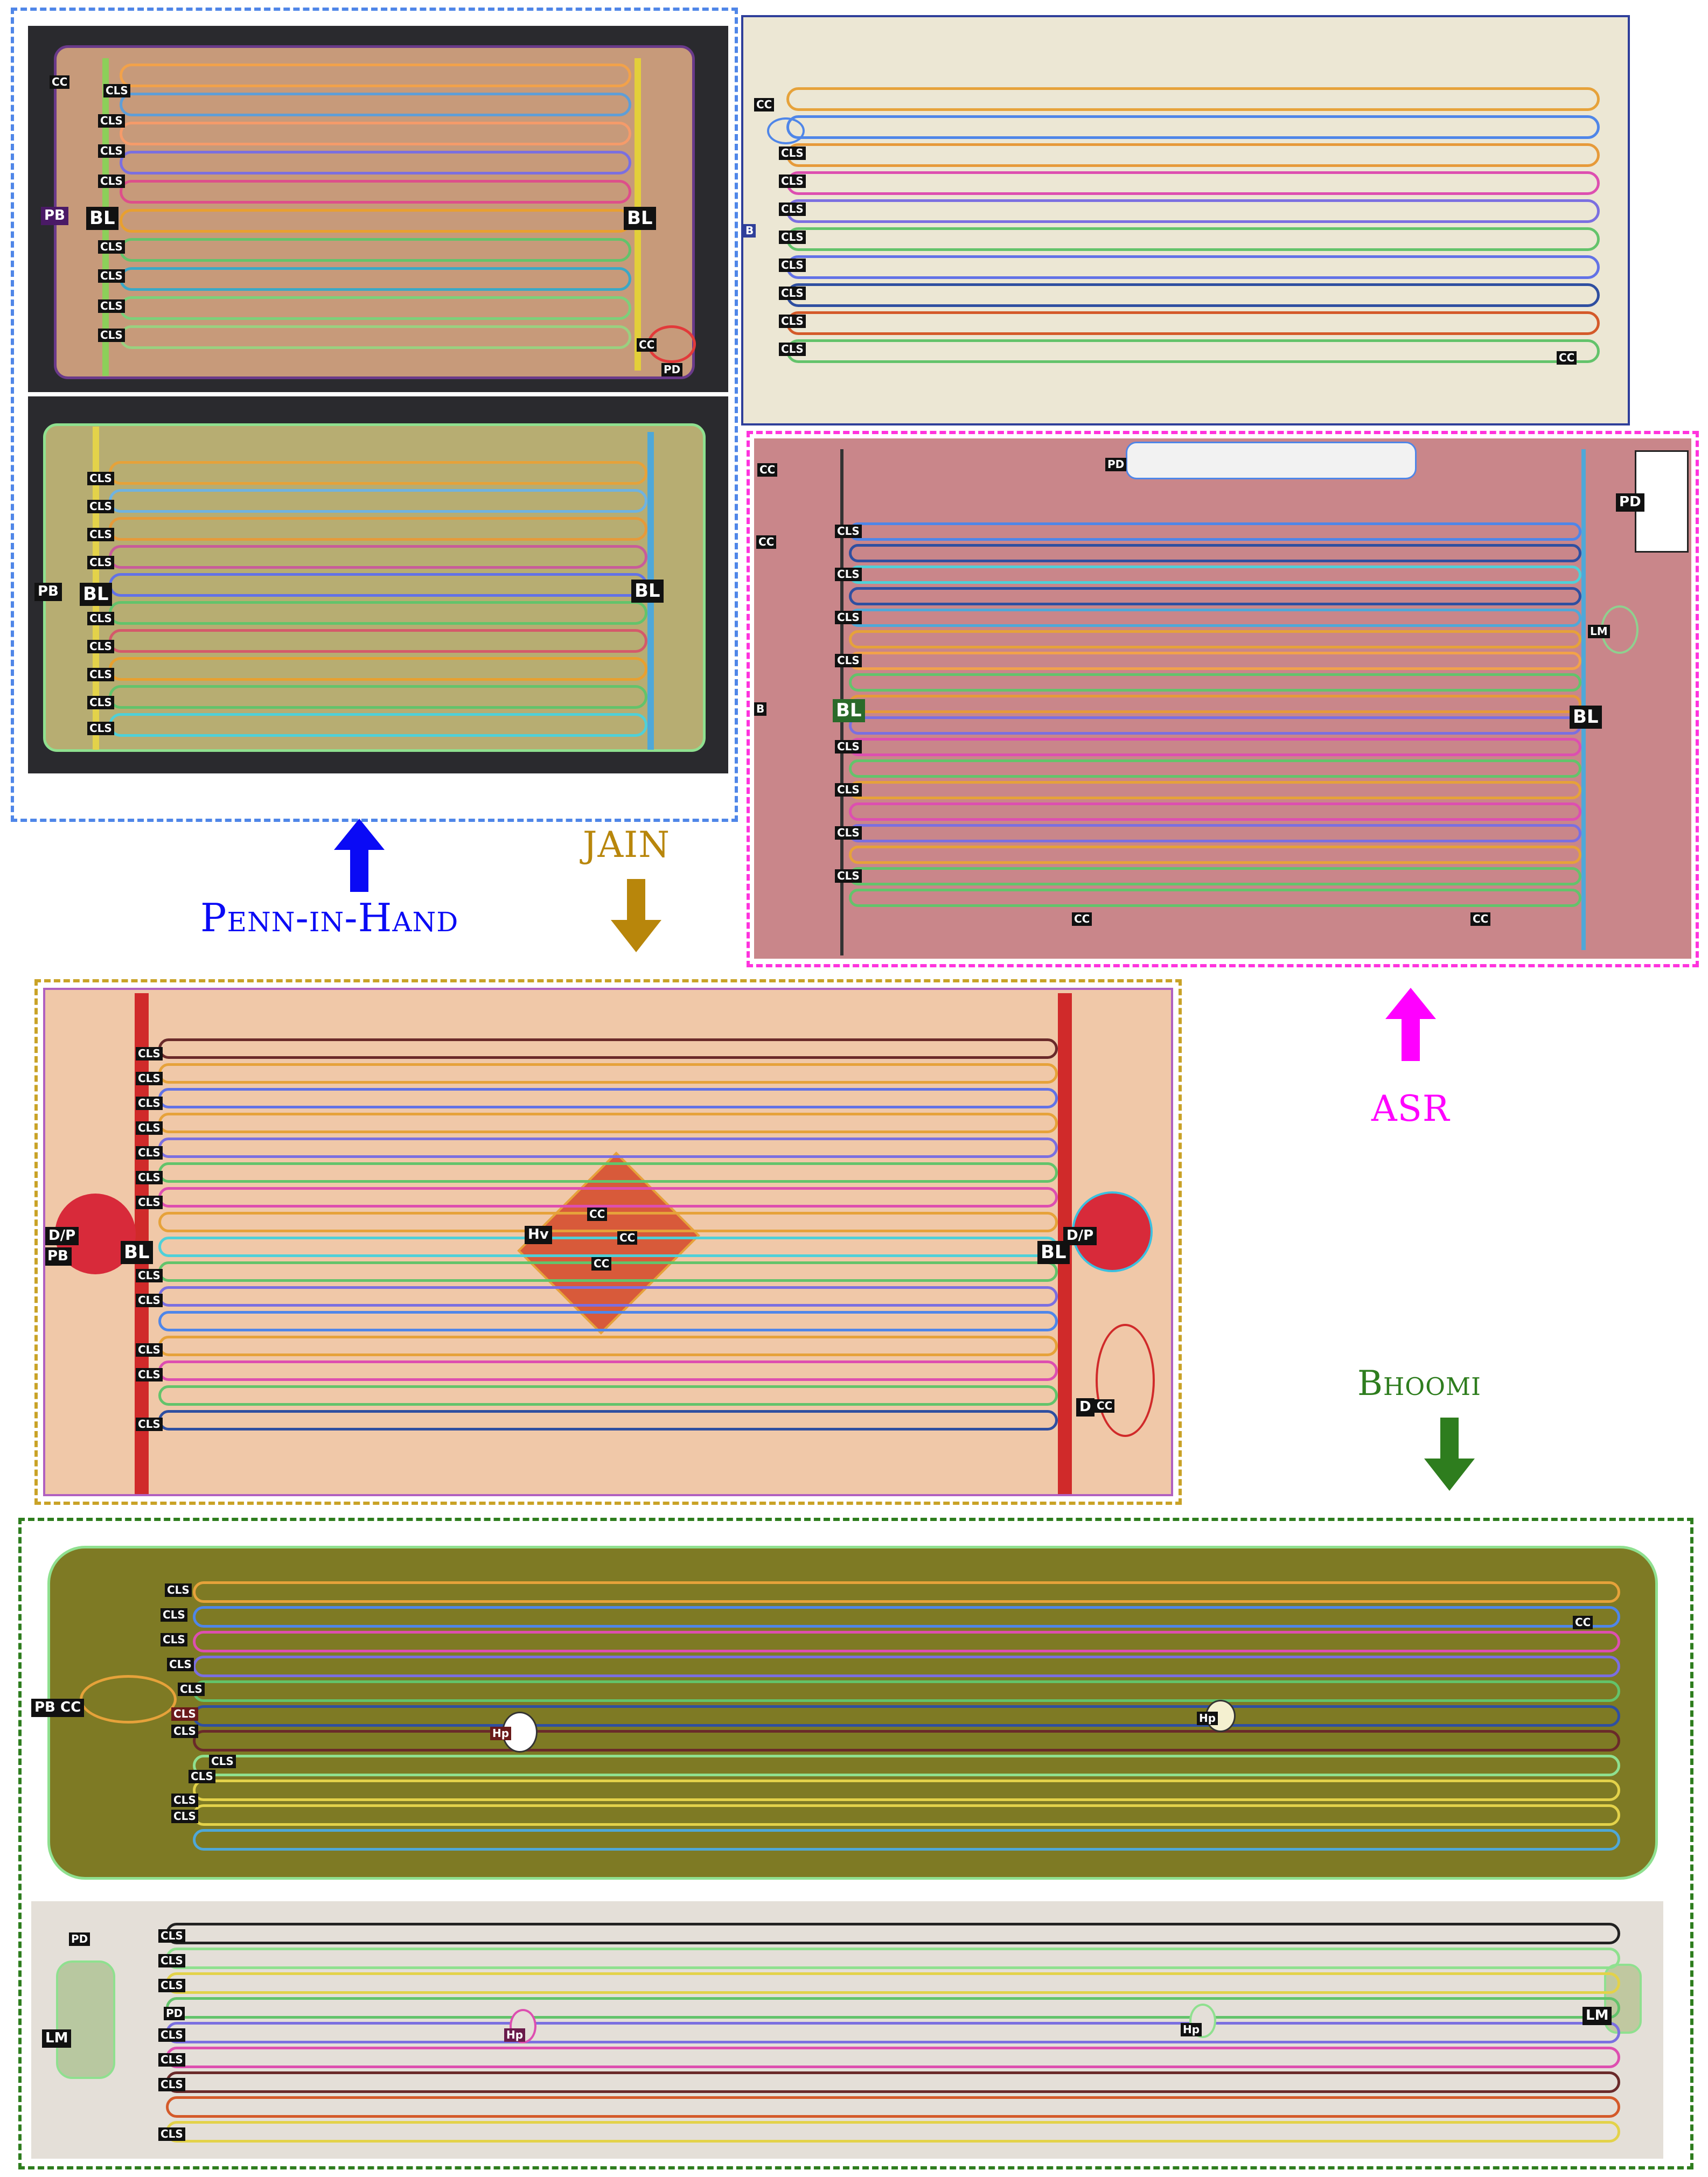  I want to click on penn-in-hand-caption: Penn-in-Hand, so click(329, 917).